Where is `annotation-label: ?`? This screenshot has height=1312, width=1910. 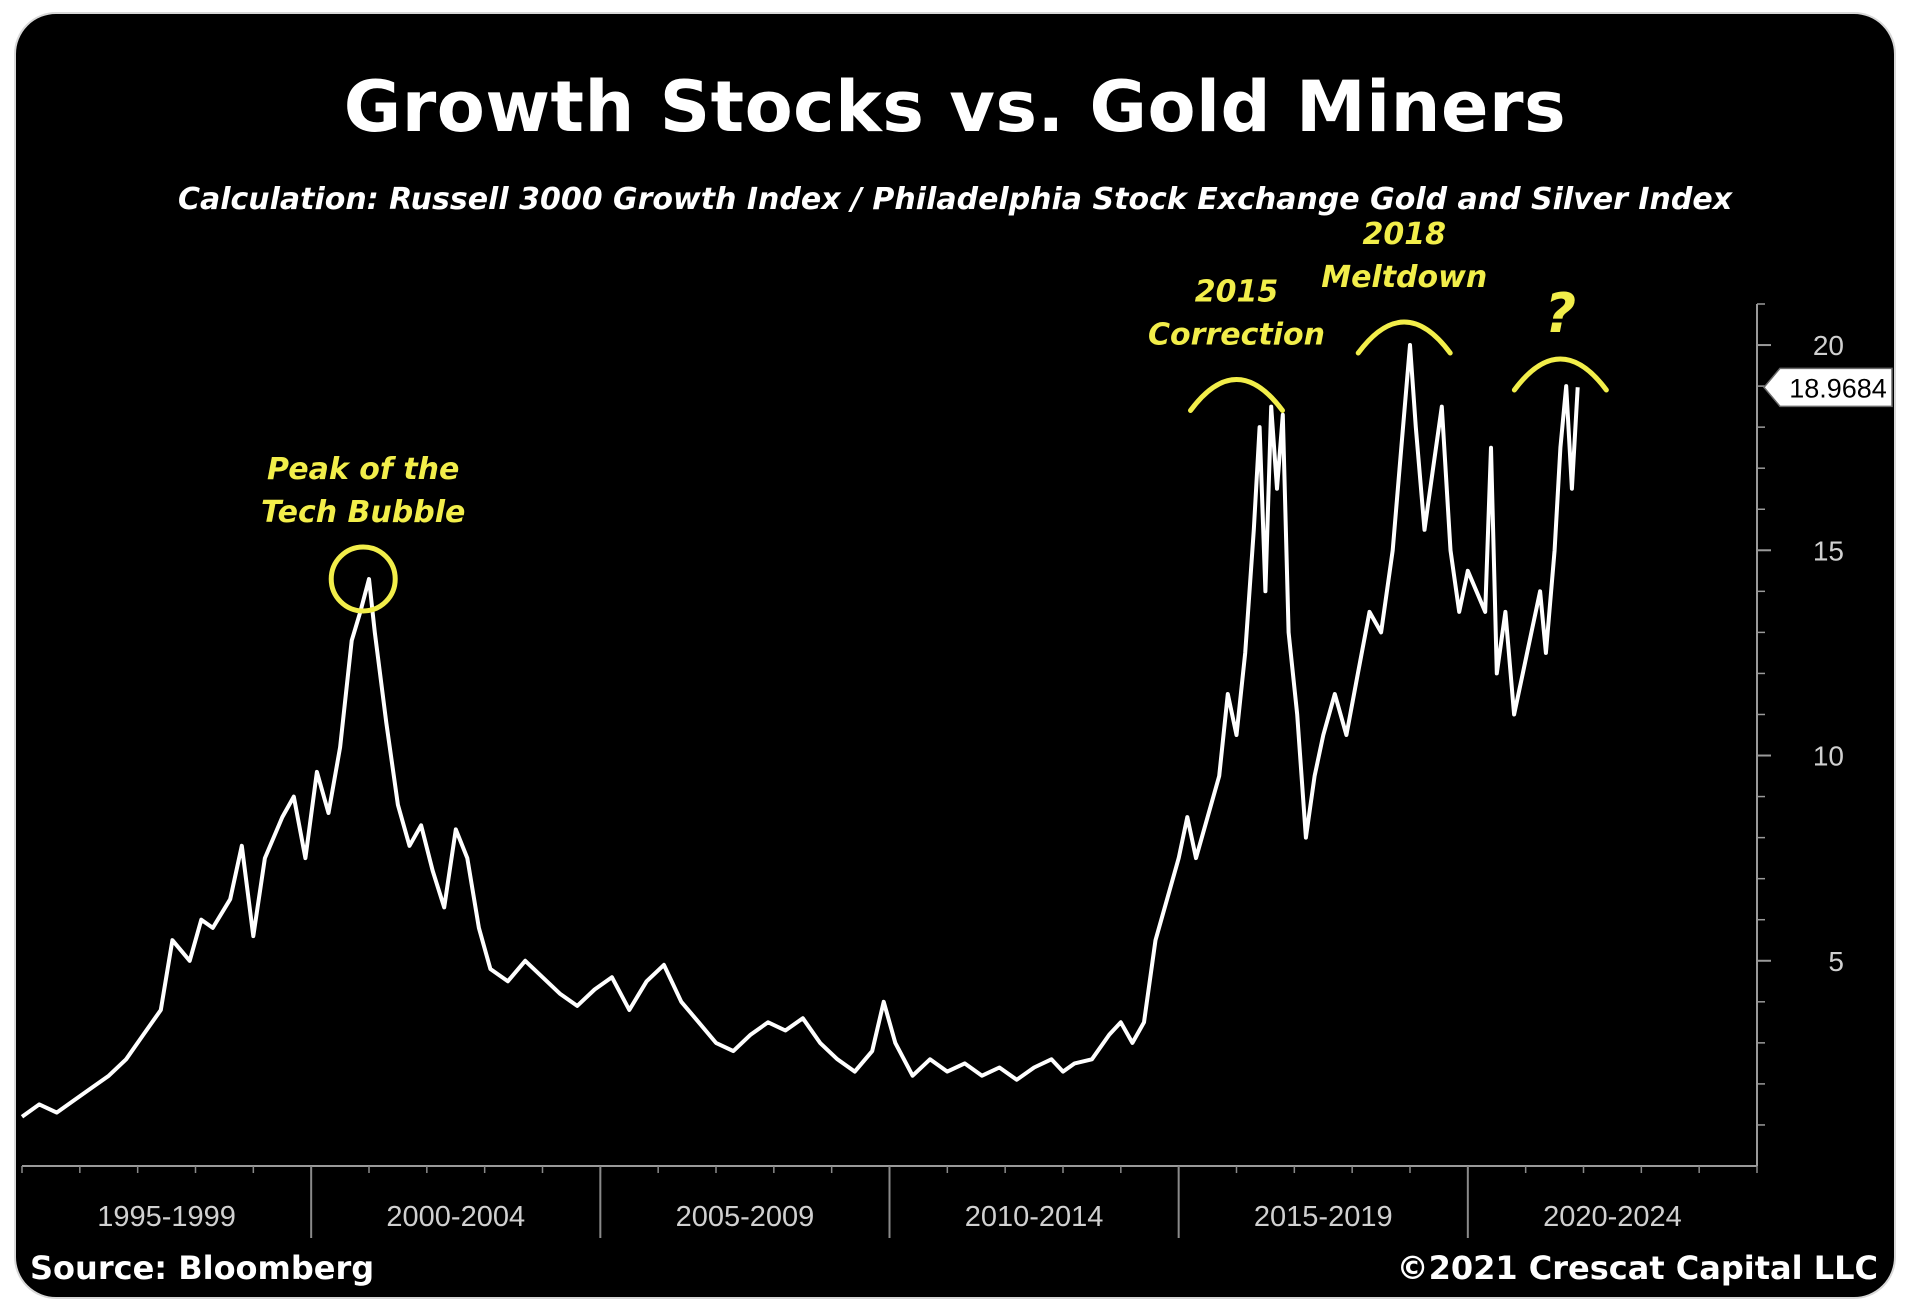 annotation-label: ? is located at coordinates (1560, 313).